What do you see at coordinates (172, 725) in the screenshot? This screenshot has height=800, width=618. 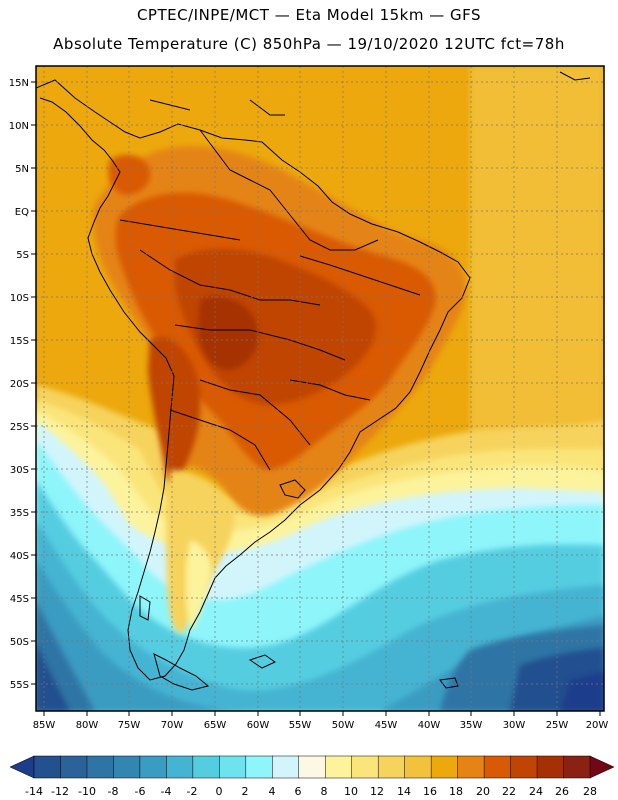 I see `lon-label: 70W` at bounding box center [172, 725].